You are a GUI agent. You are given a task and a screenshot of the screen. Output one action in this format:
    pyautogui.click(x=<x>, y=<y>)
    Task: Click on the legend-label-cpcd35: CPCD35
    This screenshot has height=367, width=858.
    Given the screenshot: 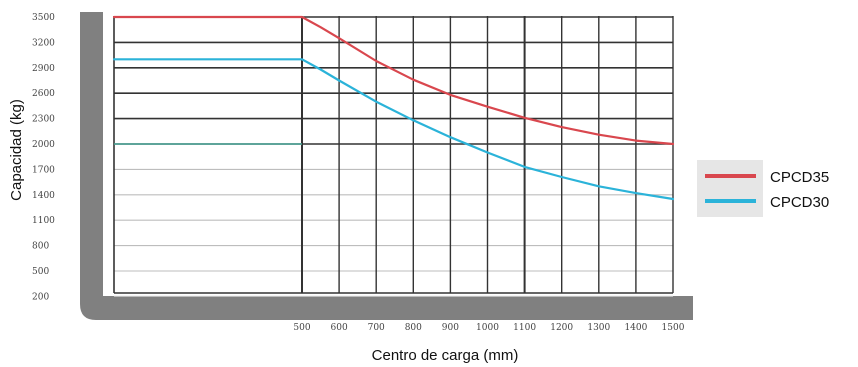 What is the action you would take?
    pyautogui.click(x=799, y=177)
    